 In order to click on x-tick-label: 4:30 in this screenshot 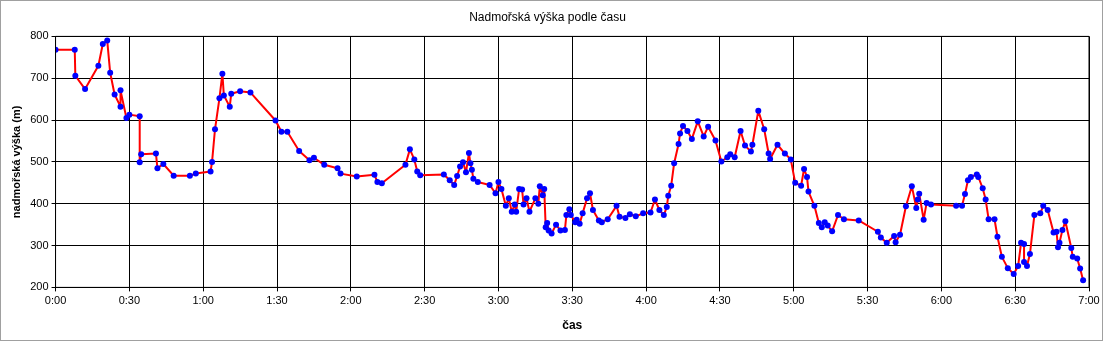, I will do `click(720, 300)`.